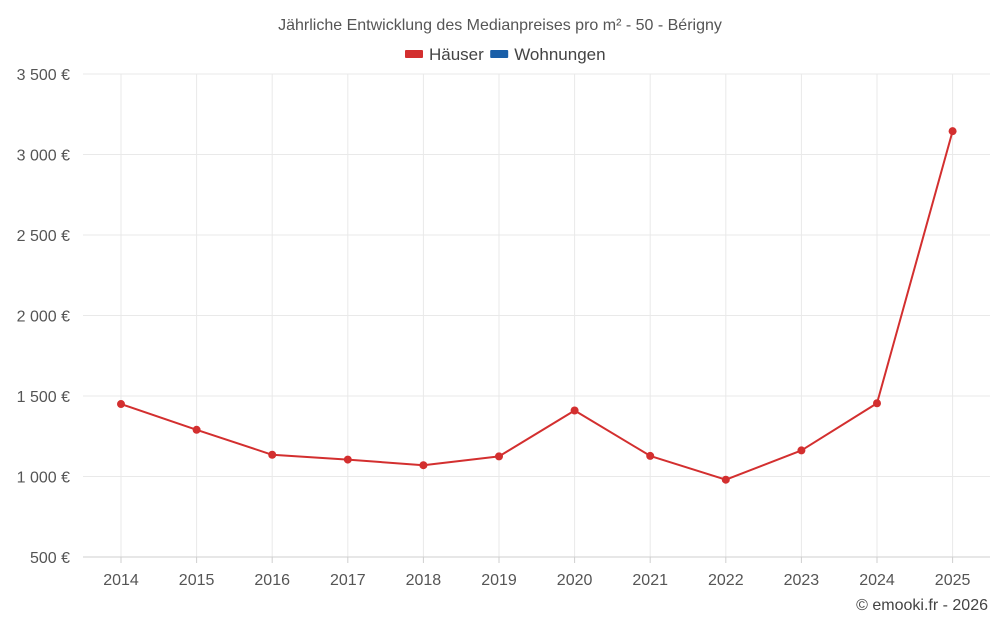  I want to click on x-tick-label: 2022, so click(726, 580).